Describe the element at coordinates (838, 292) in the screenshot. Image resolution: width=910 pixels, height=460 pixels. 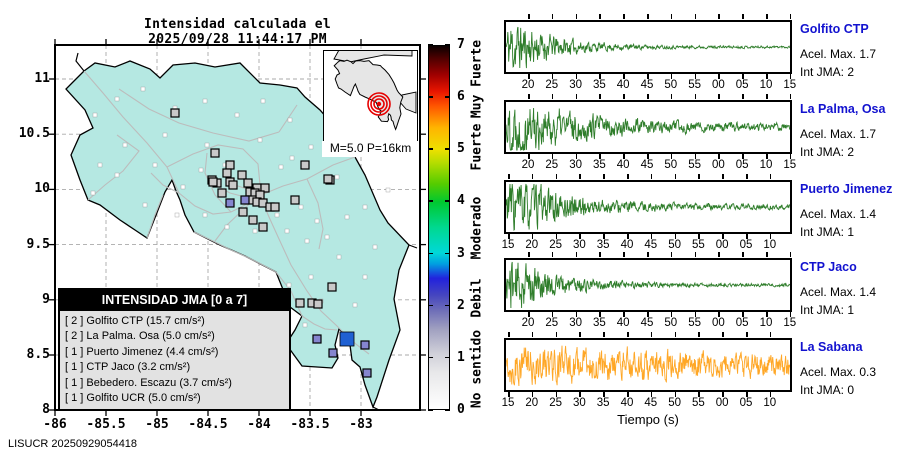
I see `wave-acel-max-label: Acel. Max. 1.4` at that location.